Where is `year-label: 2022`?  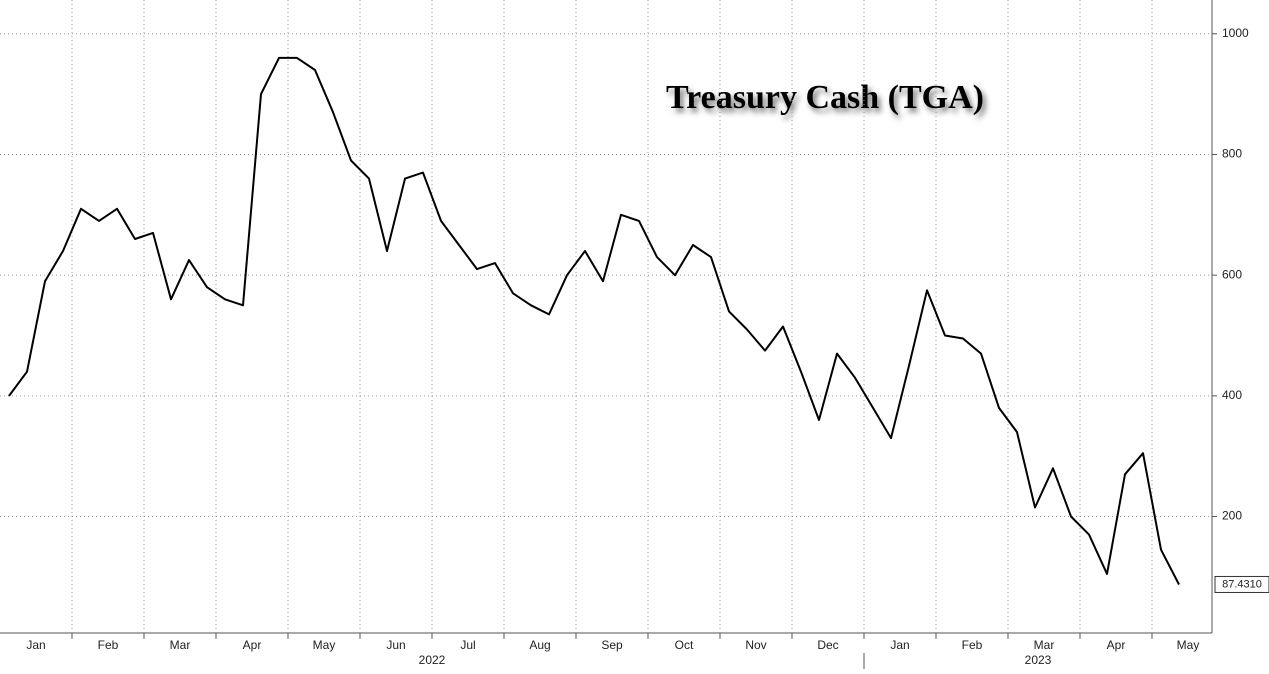
year-label: 2022 is located at coordinates (432, 660).